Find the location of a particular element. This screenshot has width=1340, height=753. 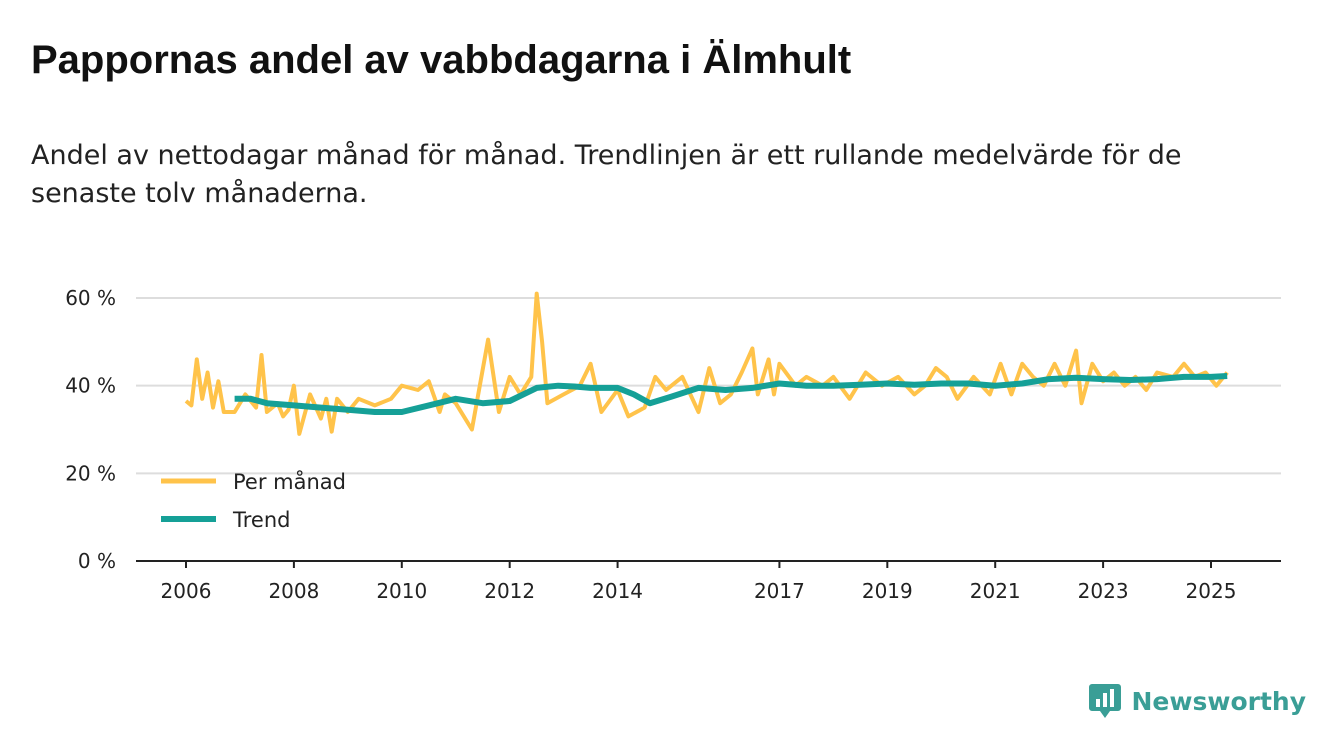

y-tick-label: 40 % is located at coordinates (90, 386).